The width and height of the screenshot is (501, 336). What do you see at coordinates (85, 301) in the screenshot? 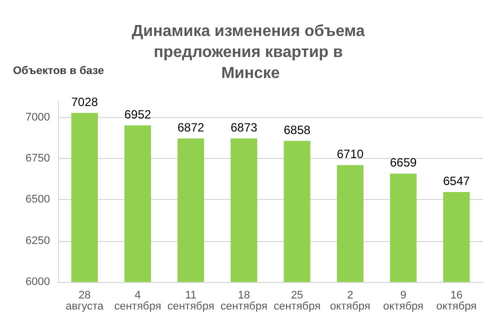
I see `x-tick-label: 28 августа` at bounding box center [85, 301].